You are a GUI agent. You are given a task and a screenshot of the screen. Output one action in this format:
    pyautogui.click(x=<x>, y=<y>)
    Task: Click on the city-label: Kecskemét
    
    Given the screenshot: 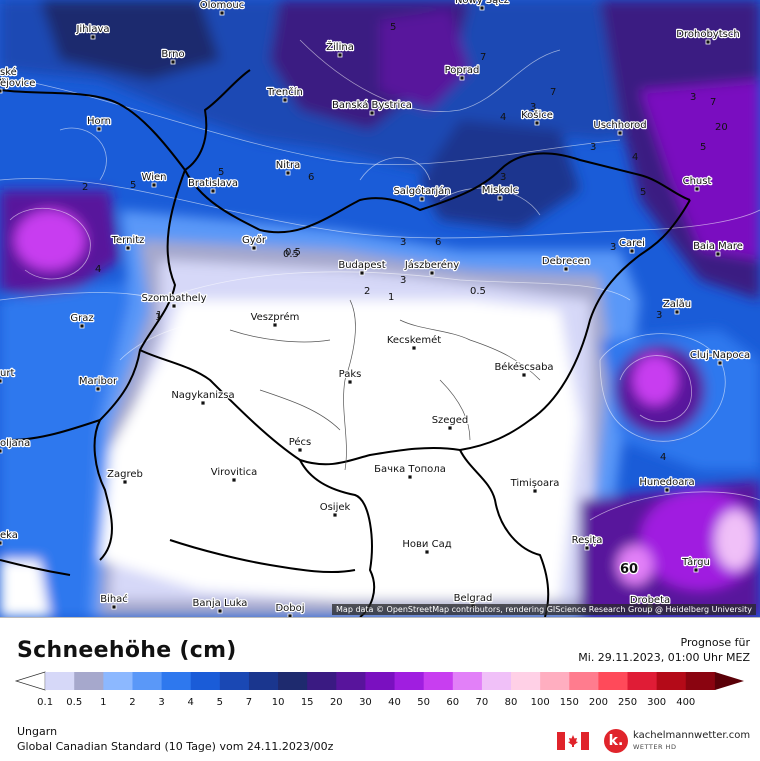 What is the action you would take?
    pyautogui.click(x=414, y=340)
    